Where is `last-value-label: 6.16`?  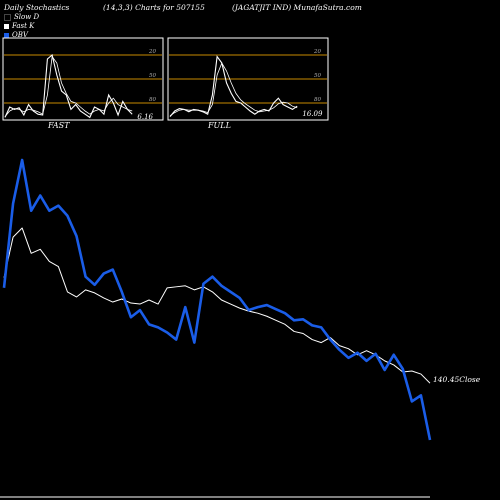 last-value-label: 6.16 is located at coordinates (145, 117).